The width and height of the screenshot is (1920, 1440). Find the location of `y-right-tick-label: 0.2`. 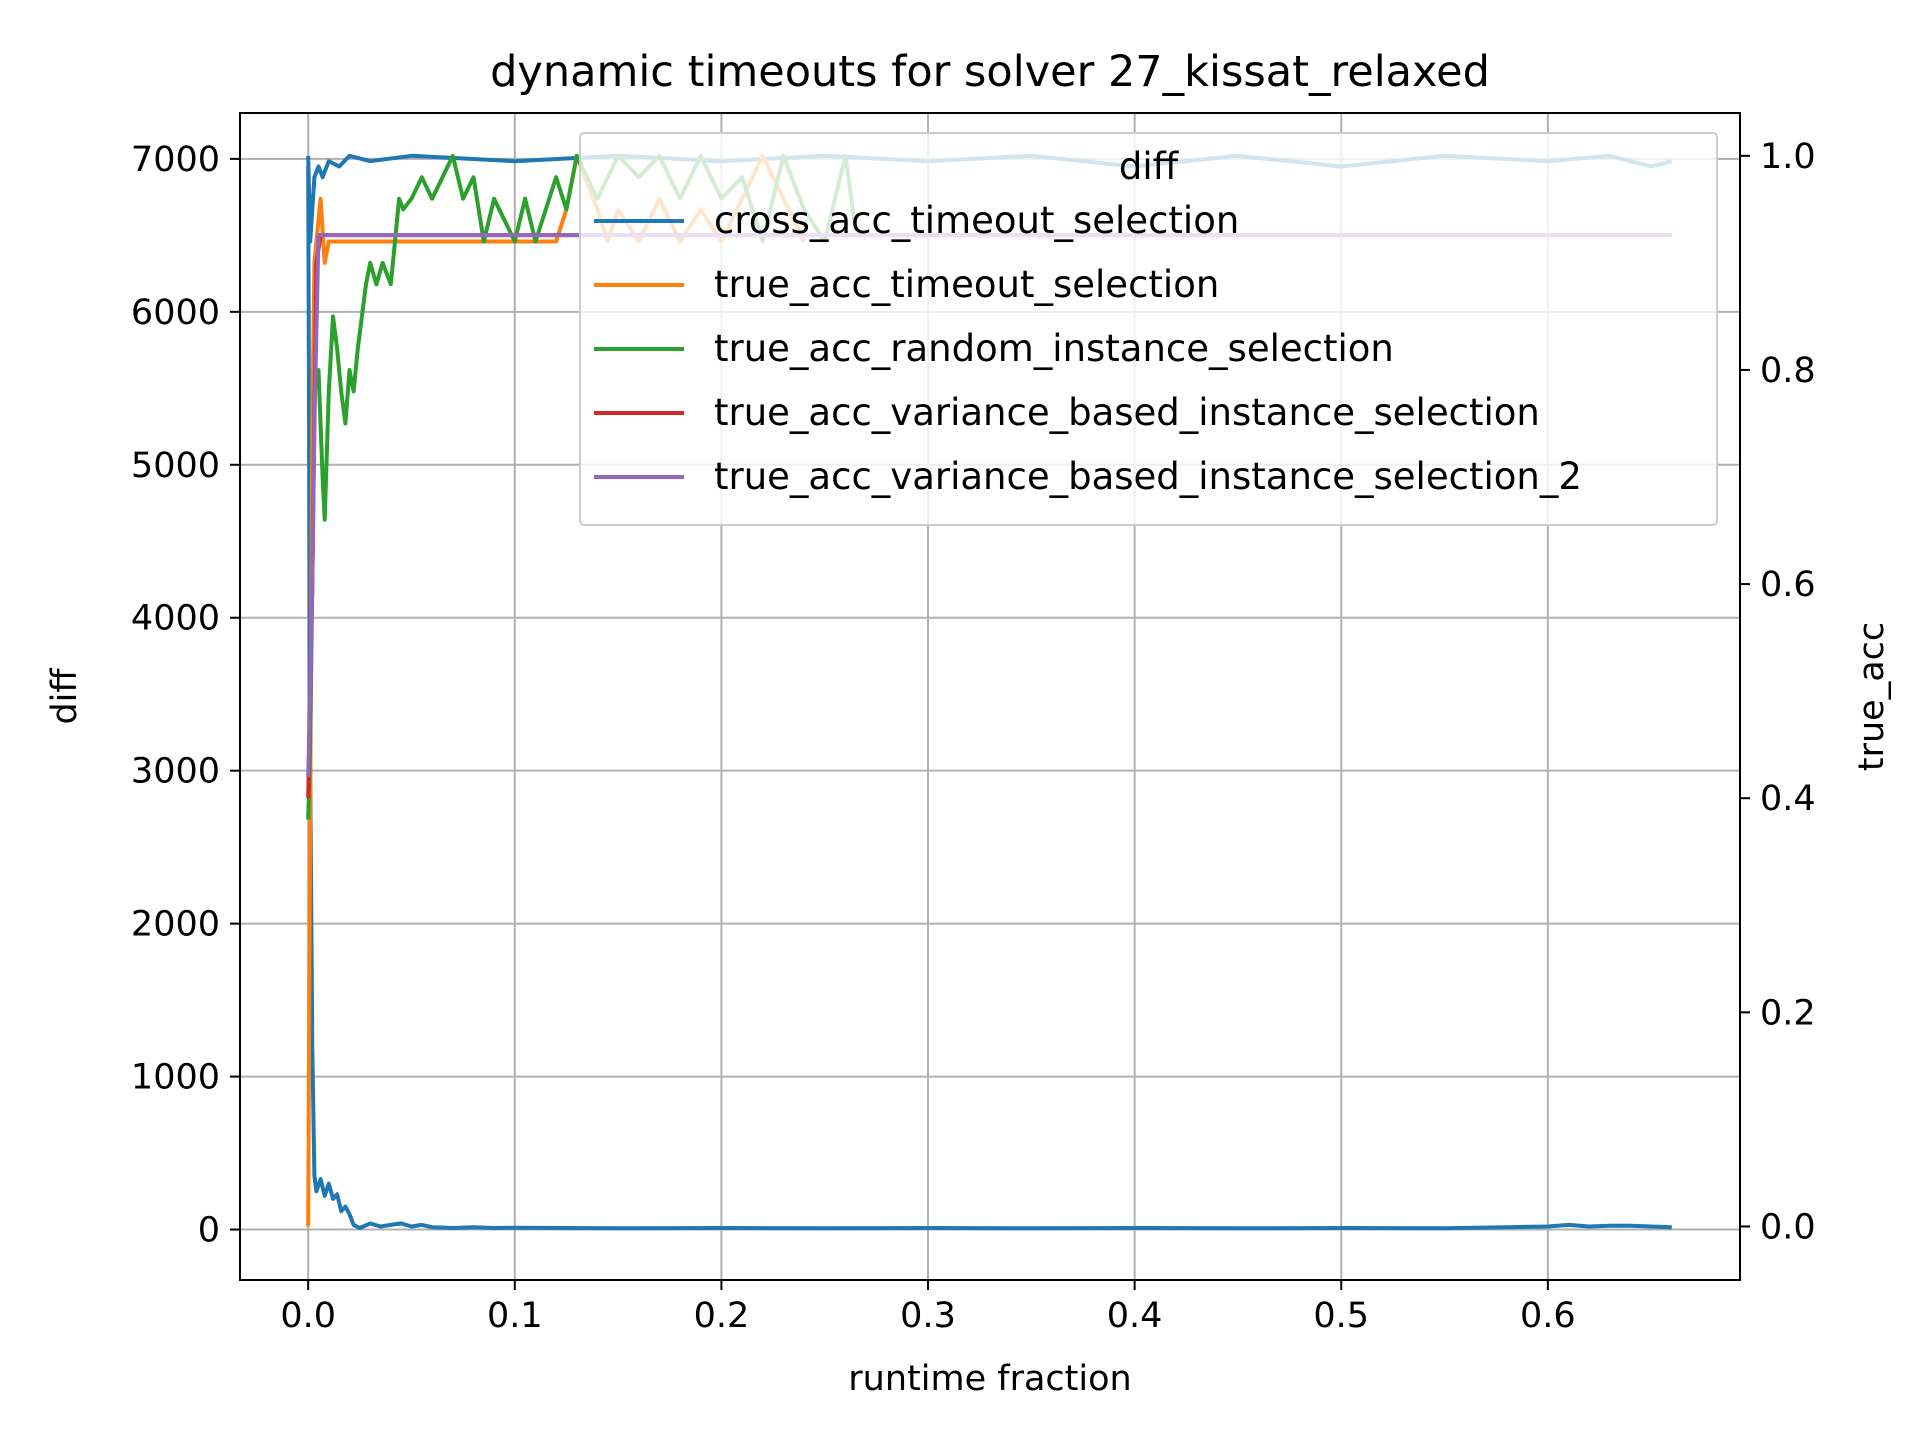

y-right-tick-label: 0.2 is located at coordinates (1788, 1013).